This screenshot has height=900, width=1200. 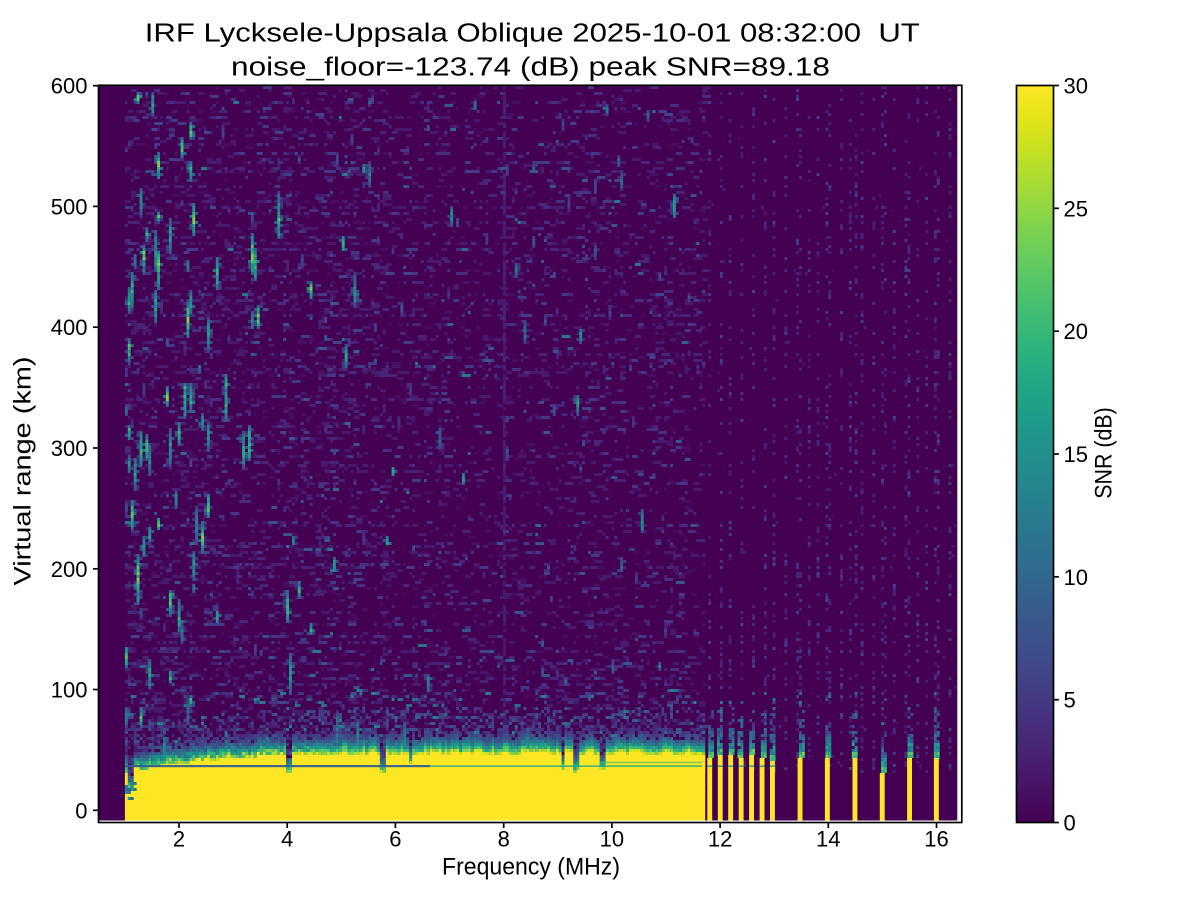 I want to click on svg-text: Virtual range (km), so click(x=23, y=471).